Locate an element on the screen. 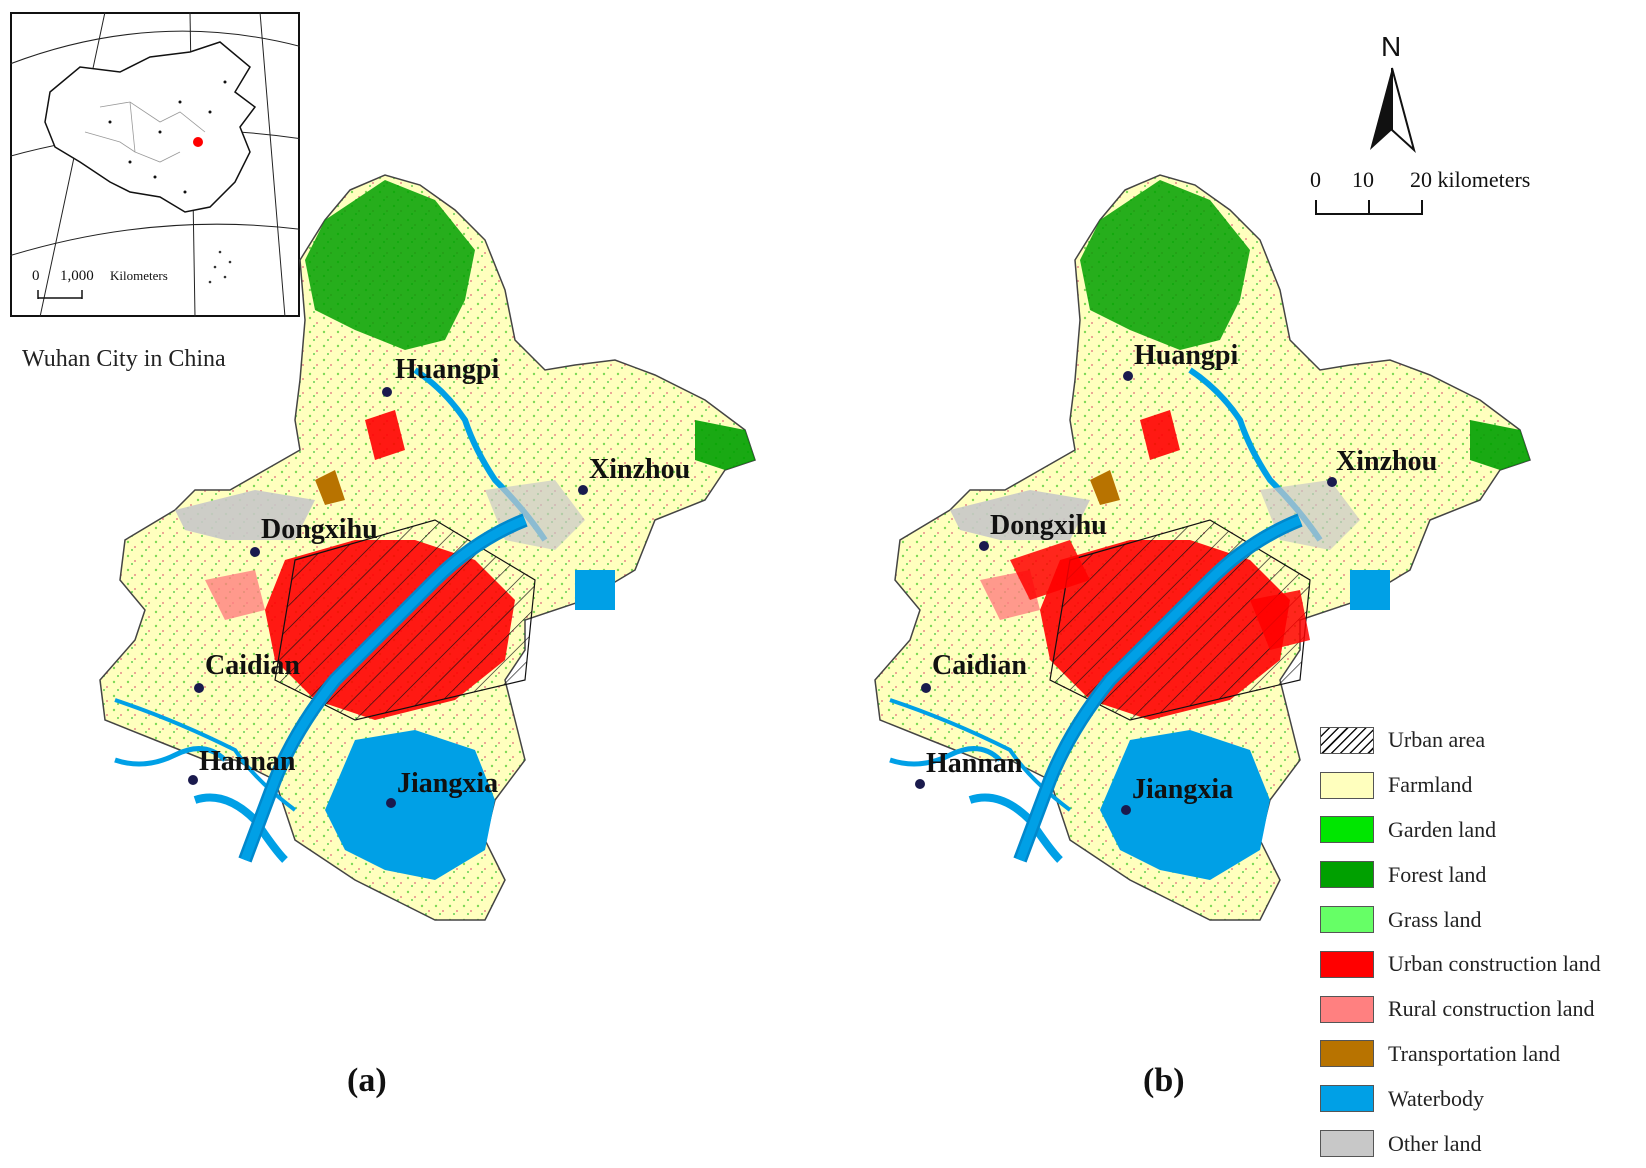 Image resolution: width=1646 pixels, height=1168 pixels. inset-scale-unit: Kilometers is located at coordinates (139, 275).